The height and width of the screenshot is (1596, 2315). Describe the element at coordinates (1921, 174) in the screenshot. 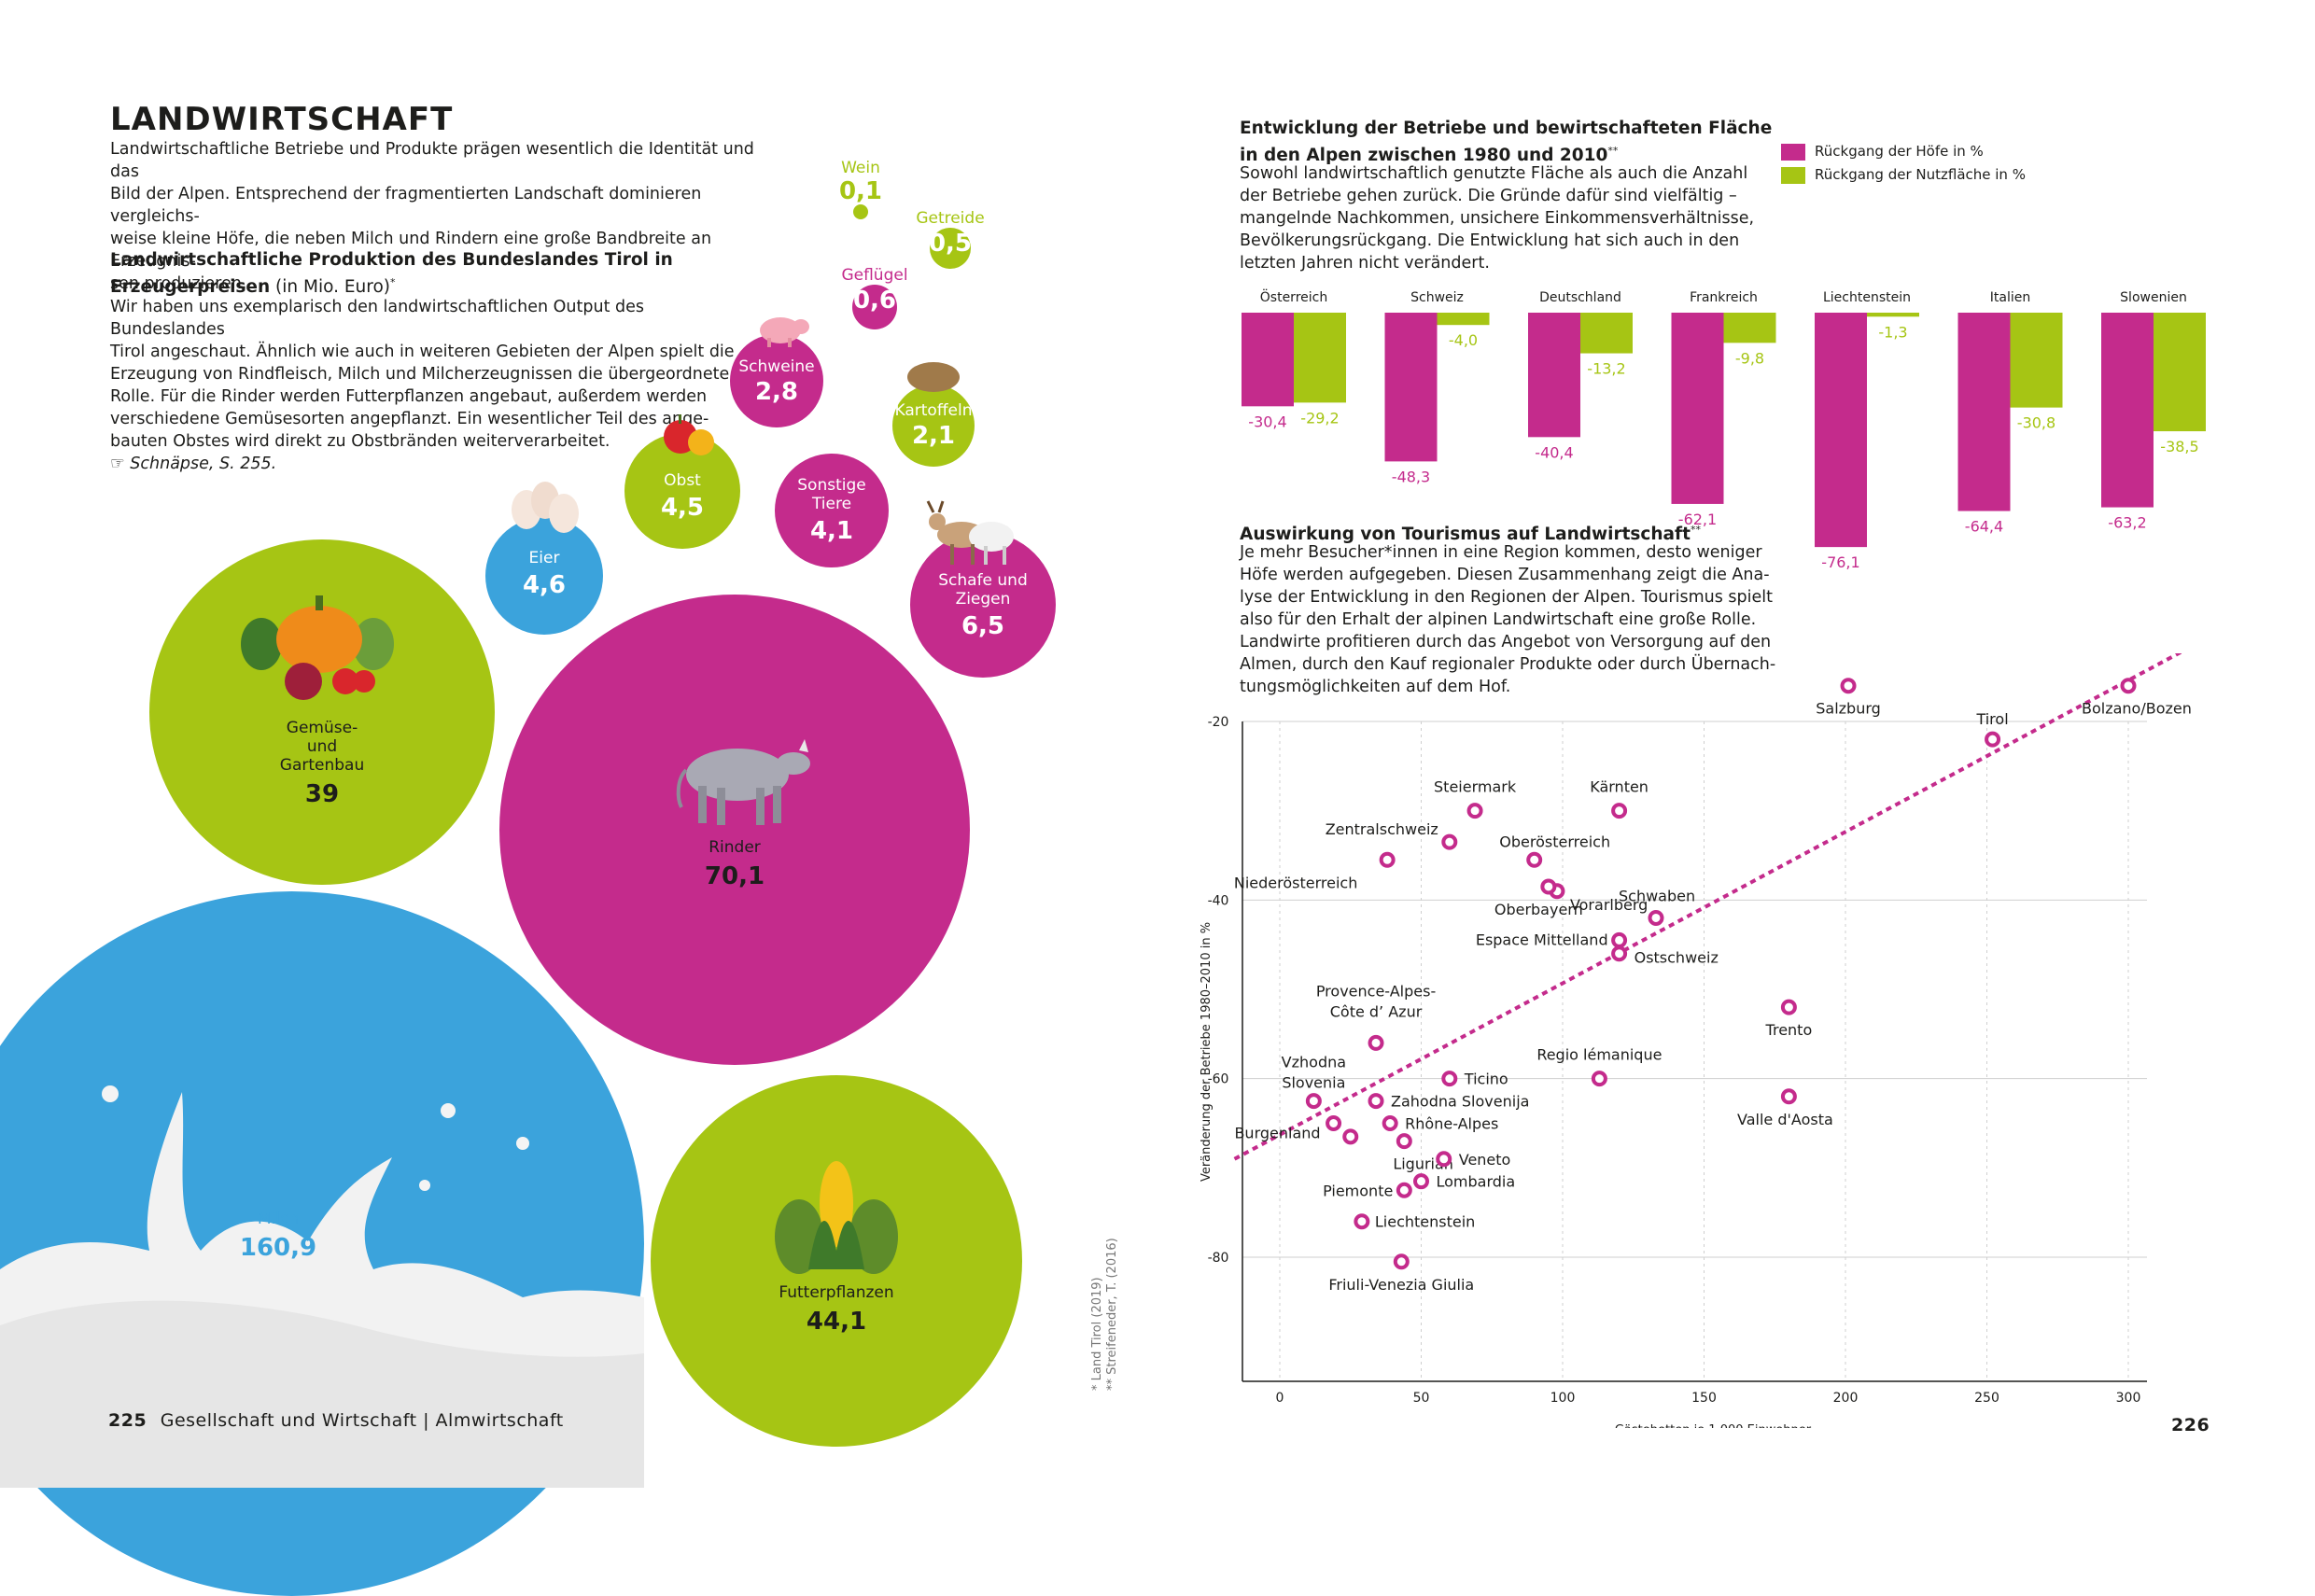

I see `legend-label: Rückgang der Nutzfläche in %` at that location.